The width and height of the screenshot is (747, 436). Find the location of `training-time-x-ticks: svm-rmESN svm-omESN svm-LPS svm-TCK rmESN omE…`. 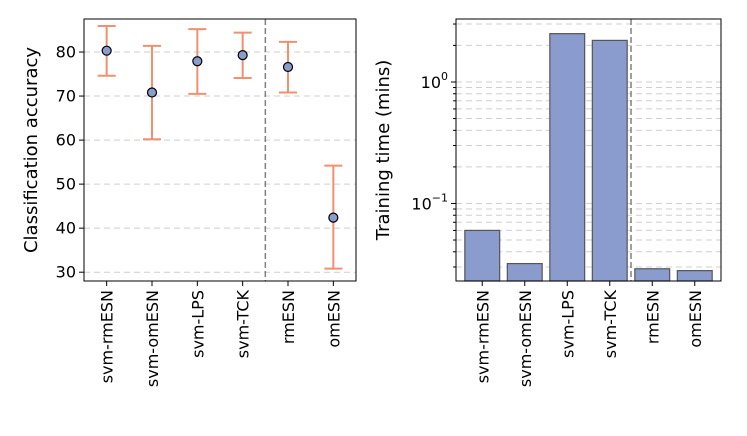

training-time-x-ticks: svm-rmESN svm-omESN svm-LPS svm-TCK rmESN omE… is located at coordinates (589, 334).